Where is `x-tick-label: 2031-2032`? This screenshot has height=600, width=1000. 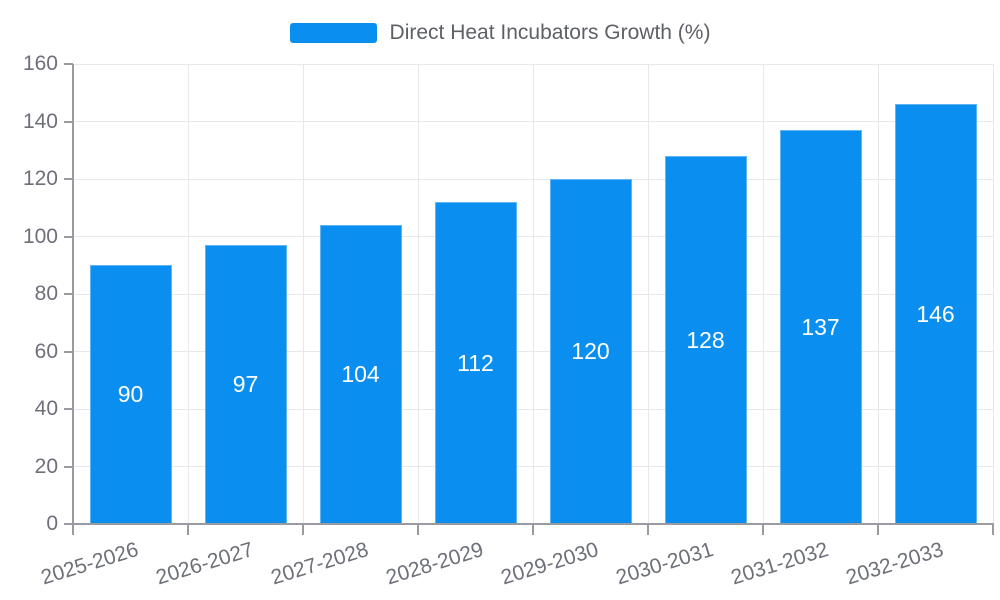 x-tick-label: 2031-2032 is located at coordinates (780, 564).